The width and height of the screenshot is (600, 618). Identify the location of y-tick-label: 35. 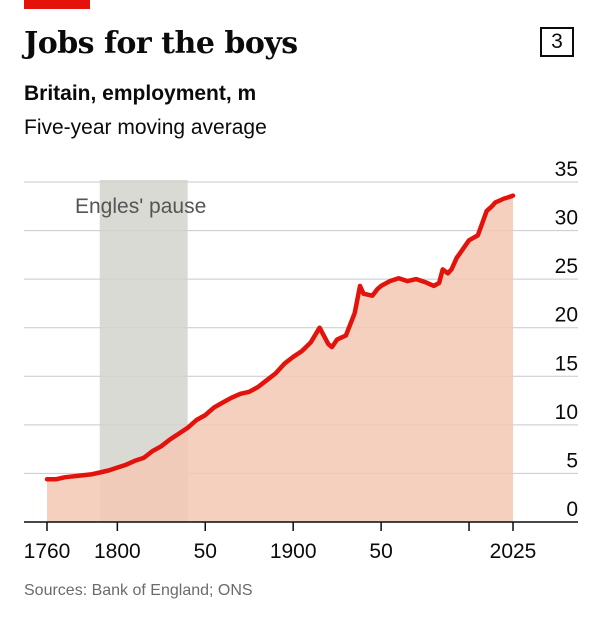
(566, 169).